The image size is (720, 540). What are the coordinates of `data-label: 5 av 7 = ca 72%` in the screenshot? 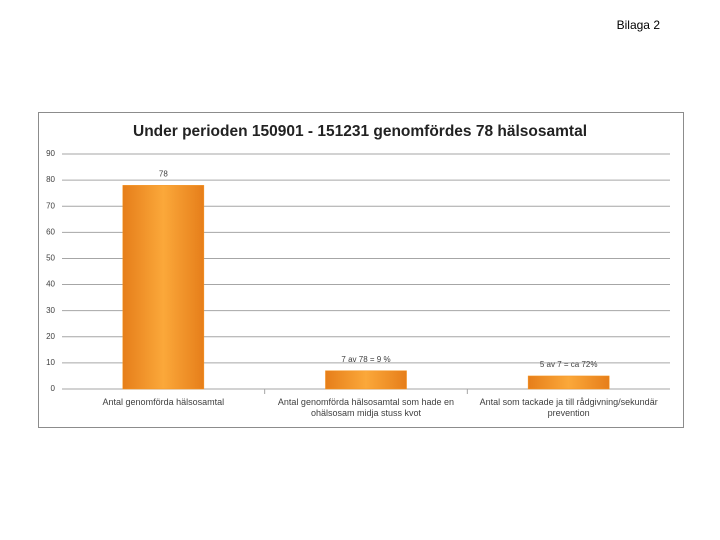 It's located at (569, 364).